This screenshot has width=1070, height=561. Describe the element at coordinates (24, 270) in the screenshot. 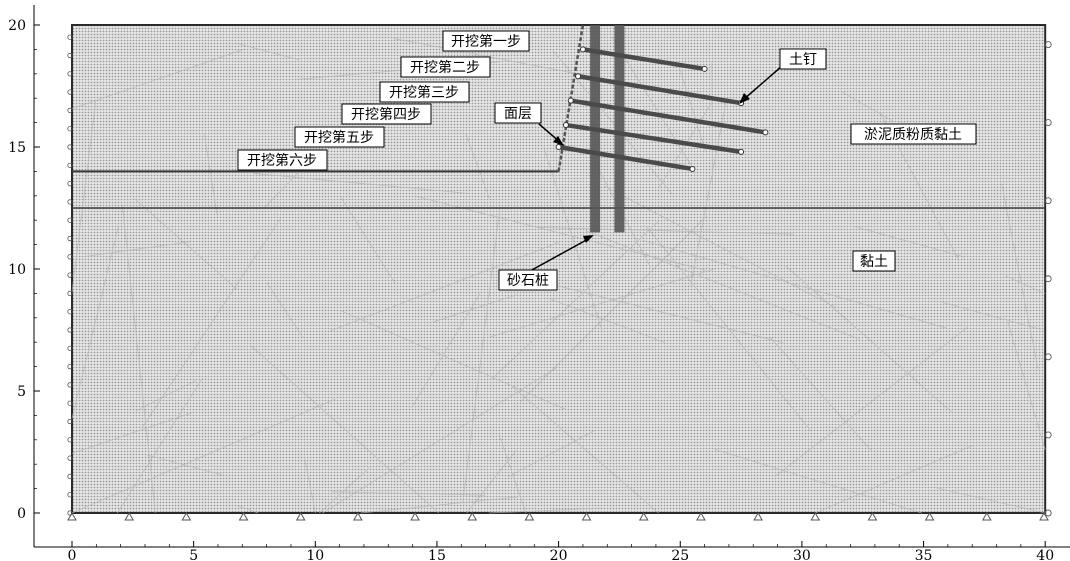

I see `y-axis-ticks: 0 5 10 15 20` at that location.